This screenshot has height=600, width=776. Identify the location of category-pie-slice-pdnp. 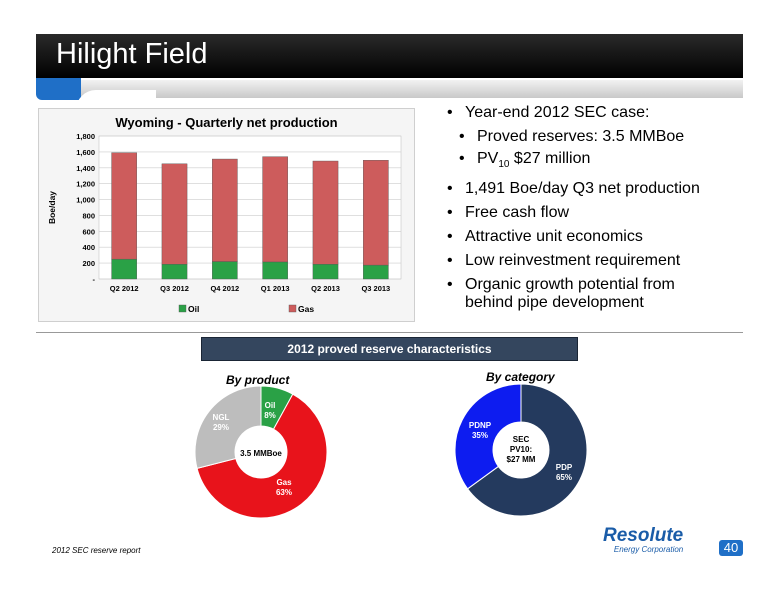
(488, 436).